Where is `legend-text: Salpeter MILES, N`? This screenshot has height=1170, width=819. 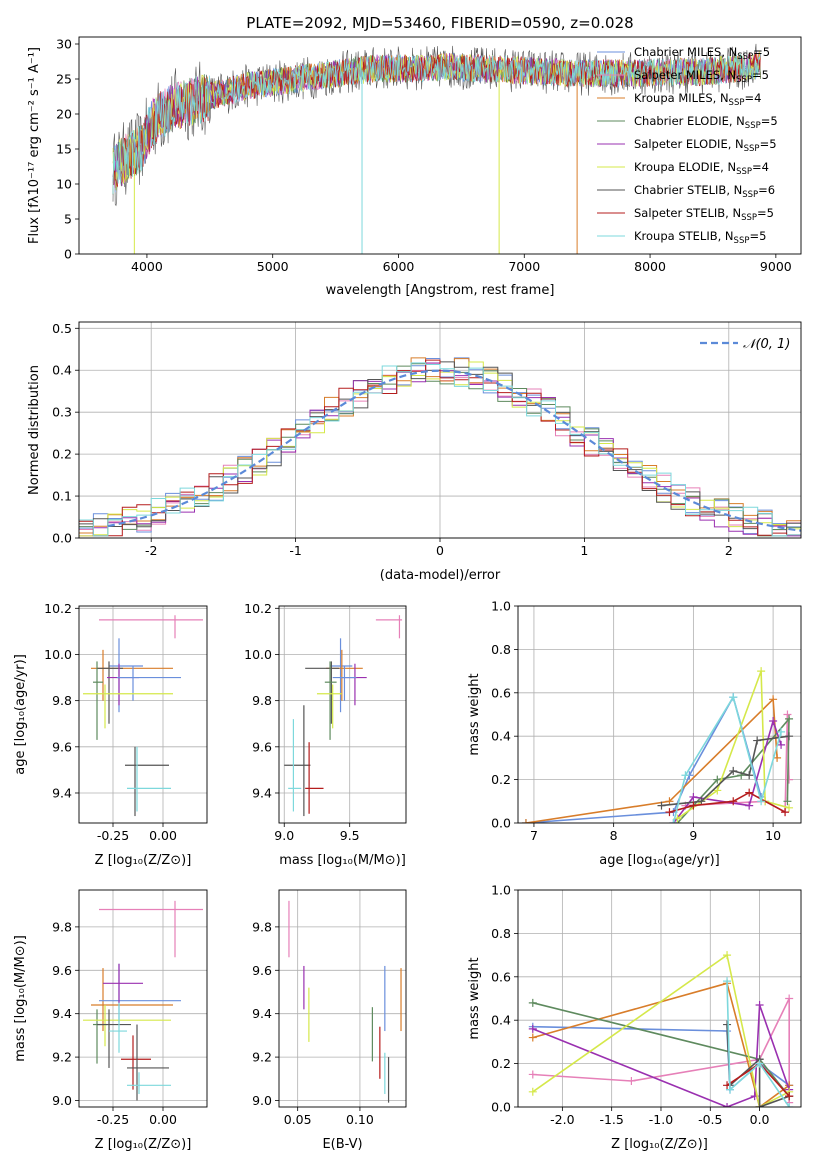
legend-text: Salpeter MILES, N is located at coordinates (685, 75).